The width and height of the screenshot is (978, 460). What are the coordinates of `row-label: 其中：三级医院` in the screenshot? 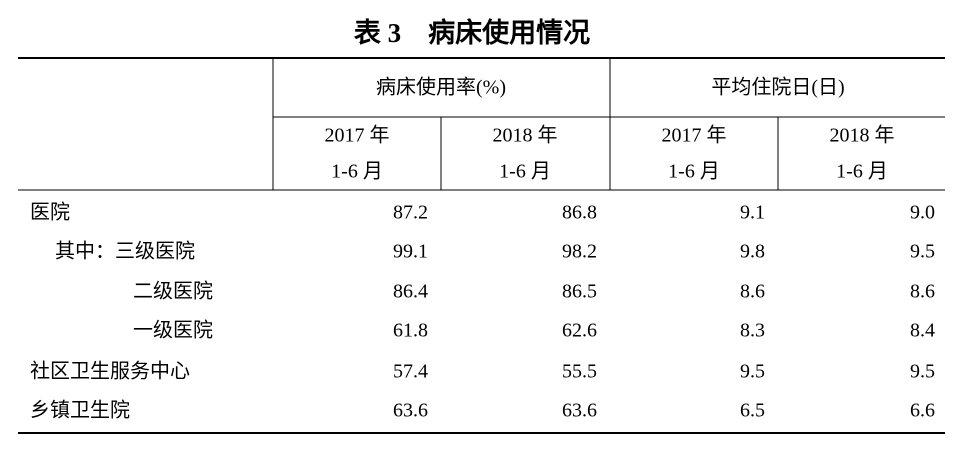 It's located at (125, 251).